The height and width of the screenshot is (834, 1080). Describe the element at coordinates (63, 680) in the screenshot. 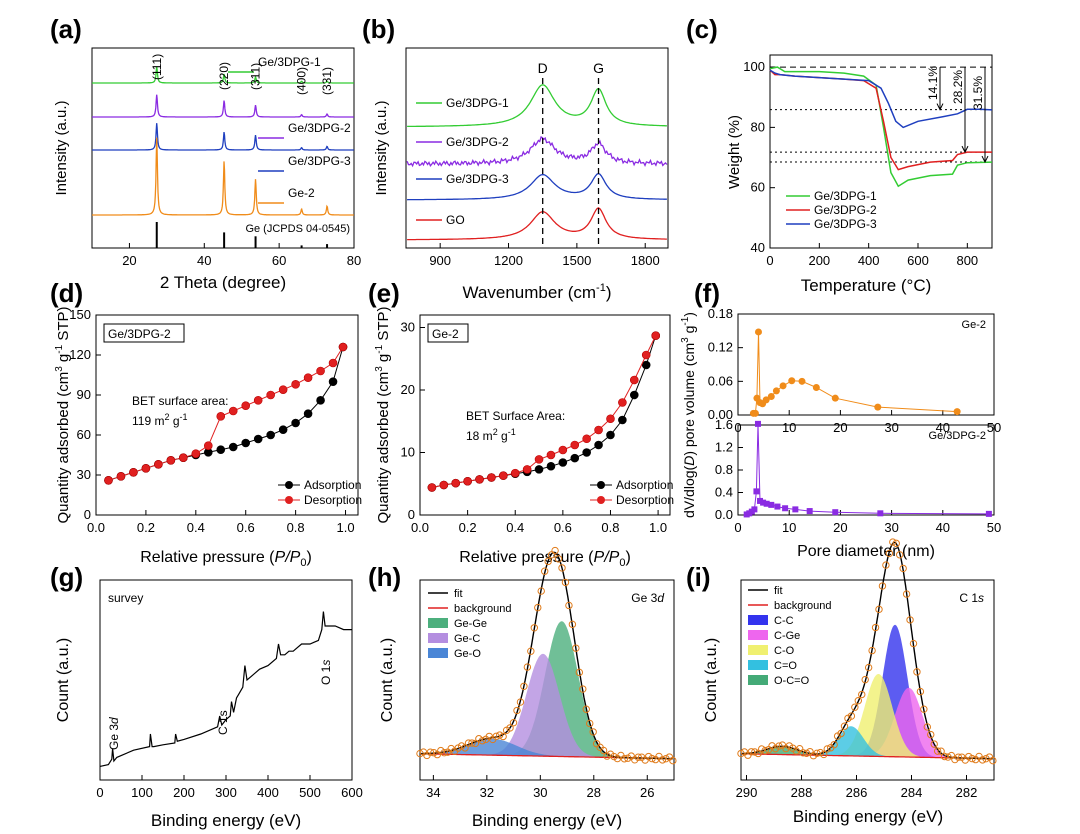

I see `y-axis-label-g: Count (a.u.)` at that location.